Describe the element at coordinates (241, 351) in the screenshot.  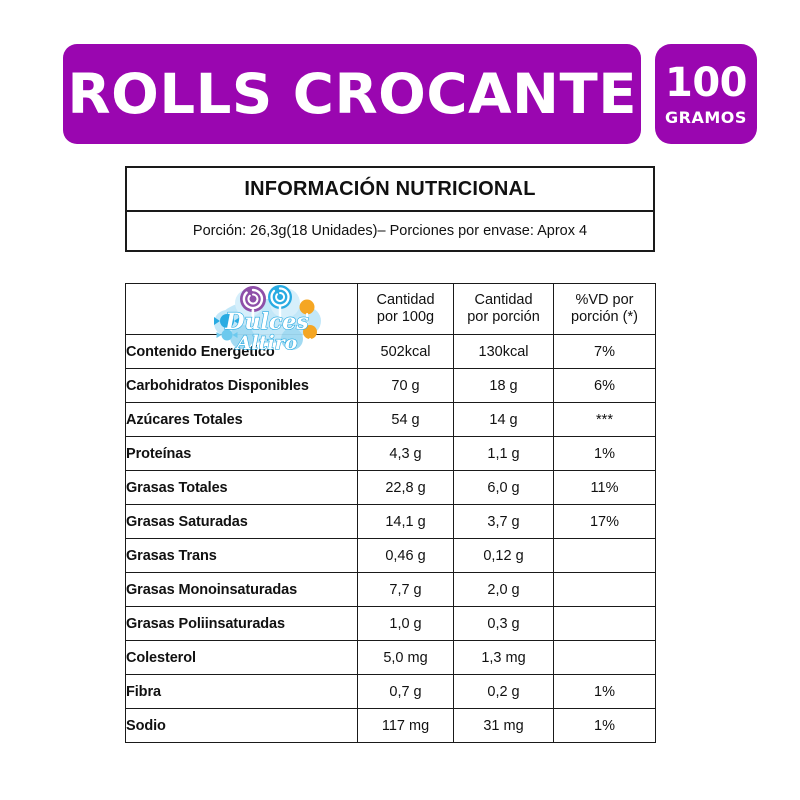
I see `nutrient-name: Contenido Energético` at that location.